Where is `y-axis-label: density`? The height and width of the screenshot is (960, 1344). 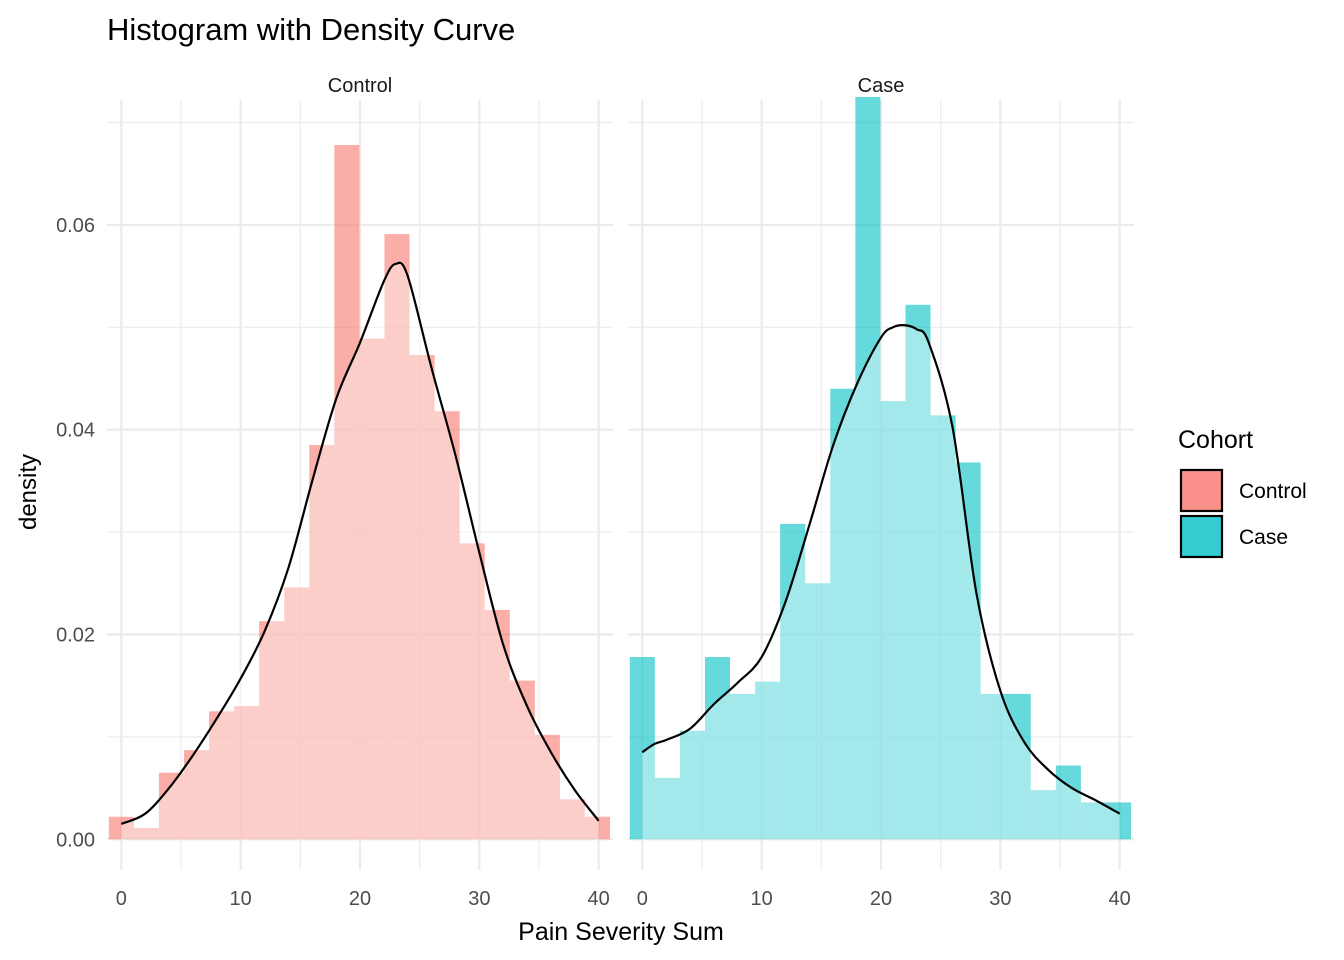 y-axis-label: density is located at coordinates (28, 492).